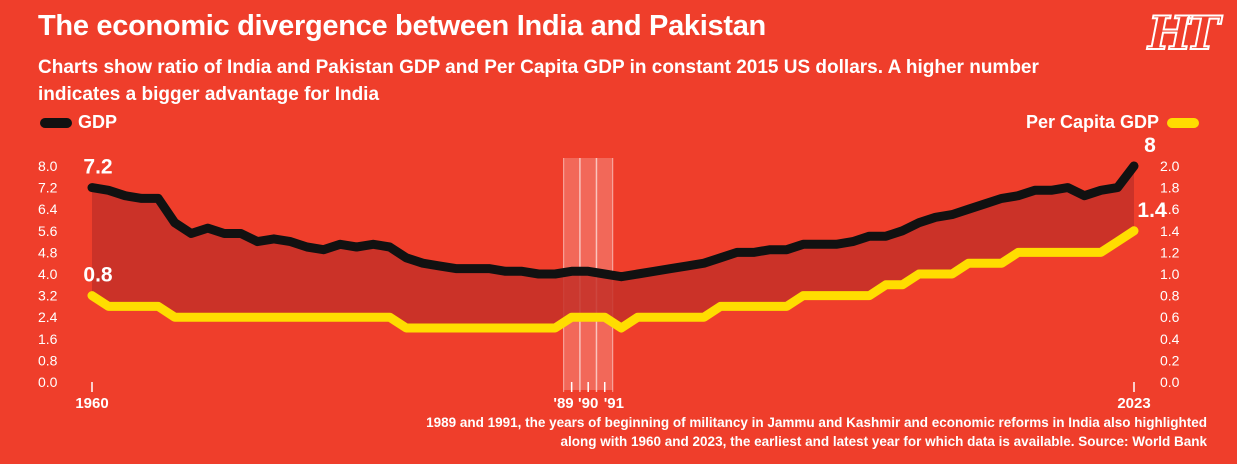 This screenshot has width=1237, height=464. What do you see at coordinates (48, 360) in the screenshot?
I see `left-tick-label: 0.8` at bounding box center [48, 360].